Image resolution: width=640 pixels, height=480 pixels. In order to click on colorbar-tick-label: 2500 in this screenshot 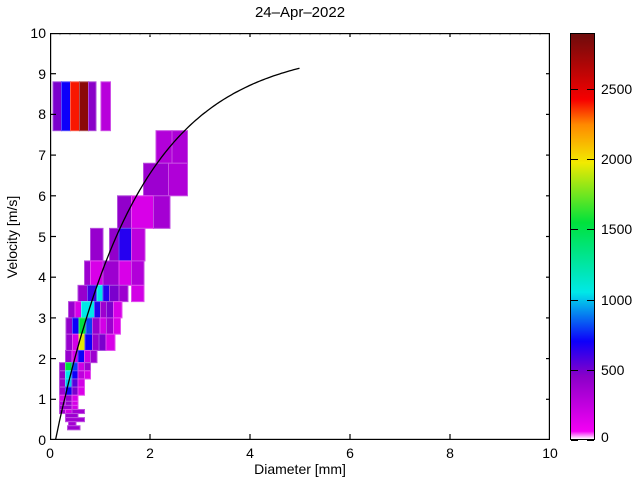, I will do `click(617, 89)`.